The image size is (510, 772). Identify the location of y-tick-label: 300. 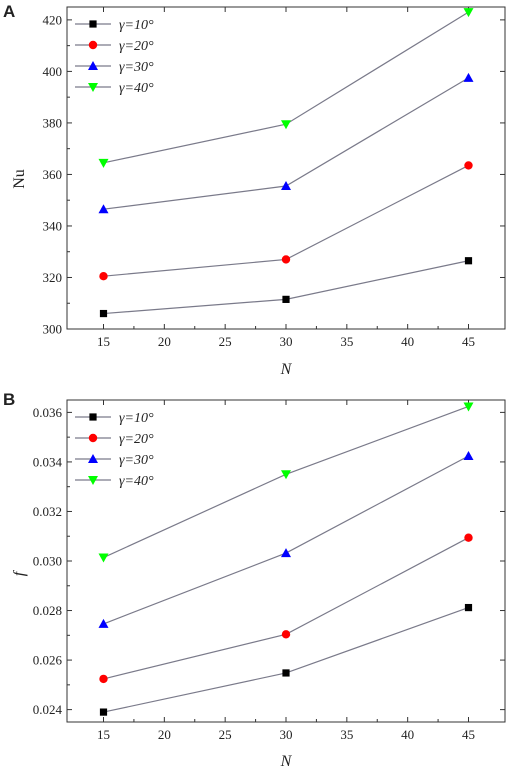
(53, 329).